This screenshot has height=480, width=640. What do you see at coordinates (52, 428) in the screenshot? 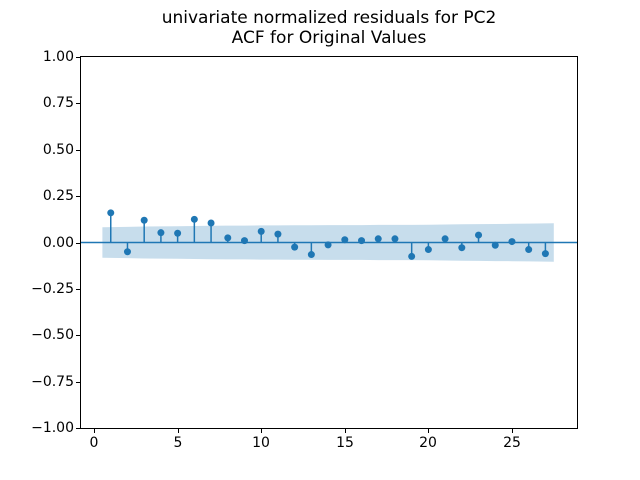
I see `y-tick-label-−1.00: −1.00` at bounding box center [52, 428].